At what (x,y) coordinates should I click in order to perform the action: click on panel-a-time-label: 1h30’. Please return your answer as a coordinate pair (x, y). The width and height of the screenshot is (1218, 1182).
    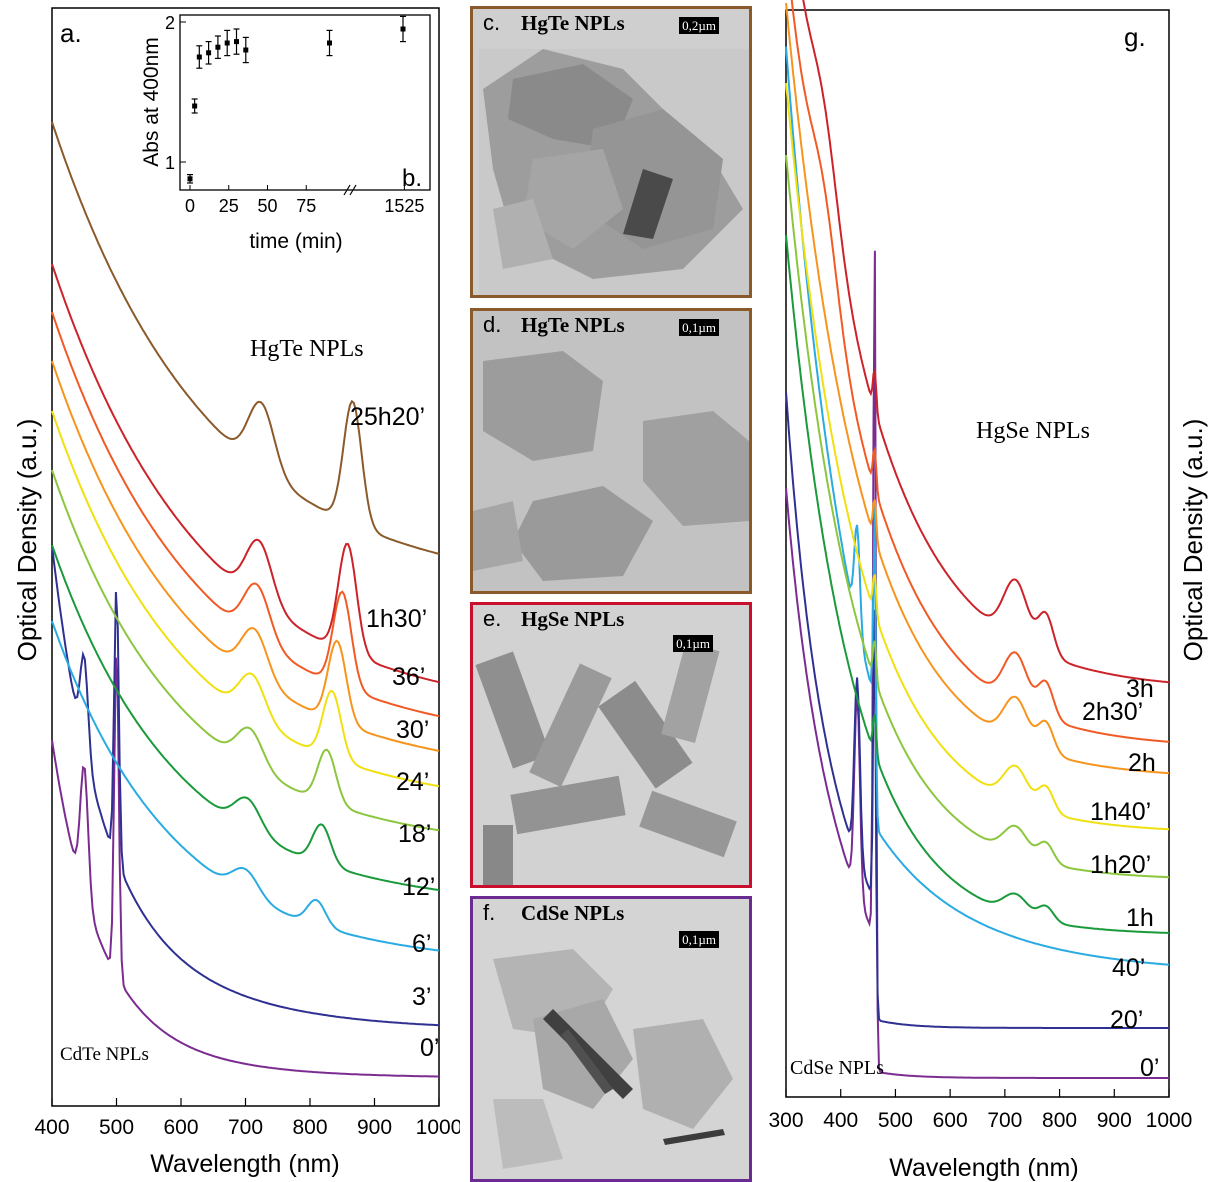
    Looking at the image, I should click on (396, 619).